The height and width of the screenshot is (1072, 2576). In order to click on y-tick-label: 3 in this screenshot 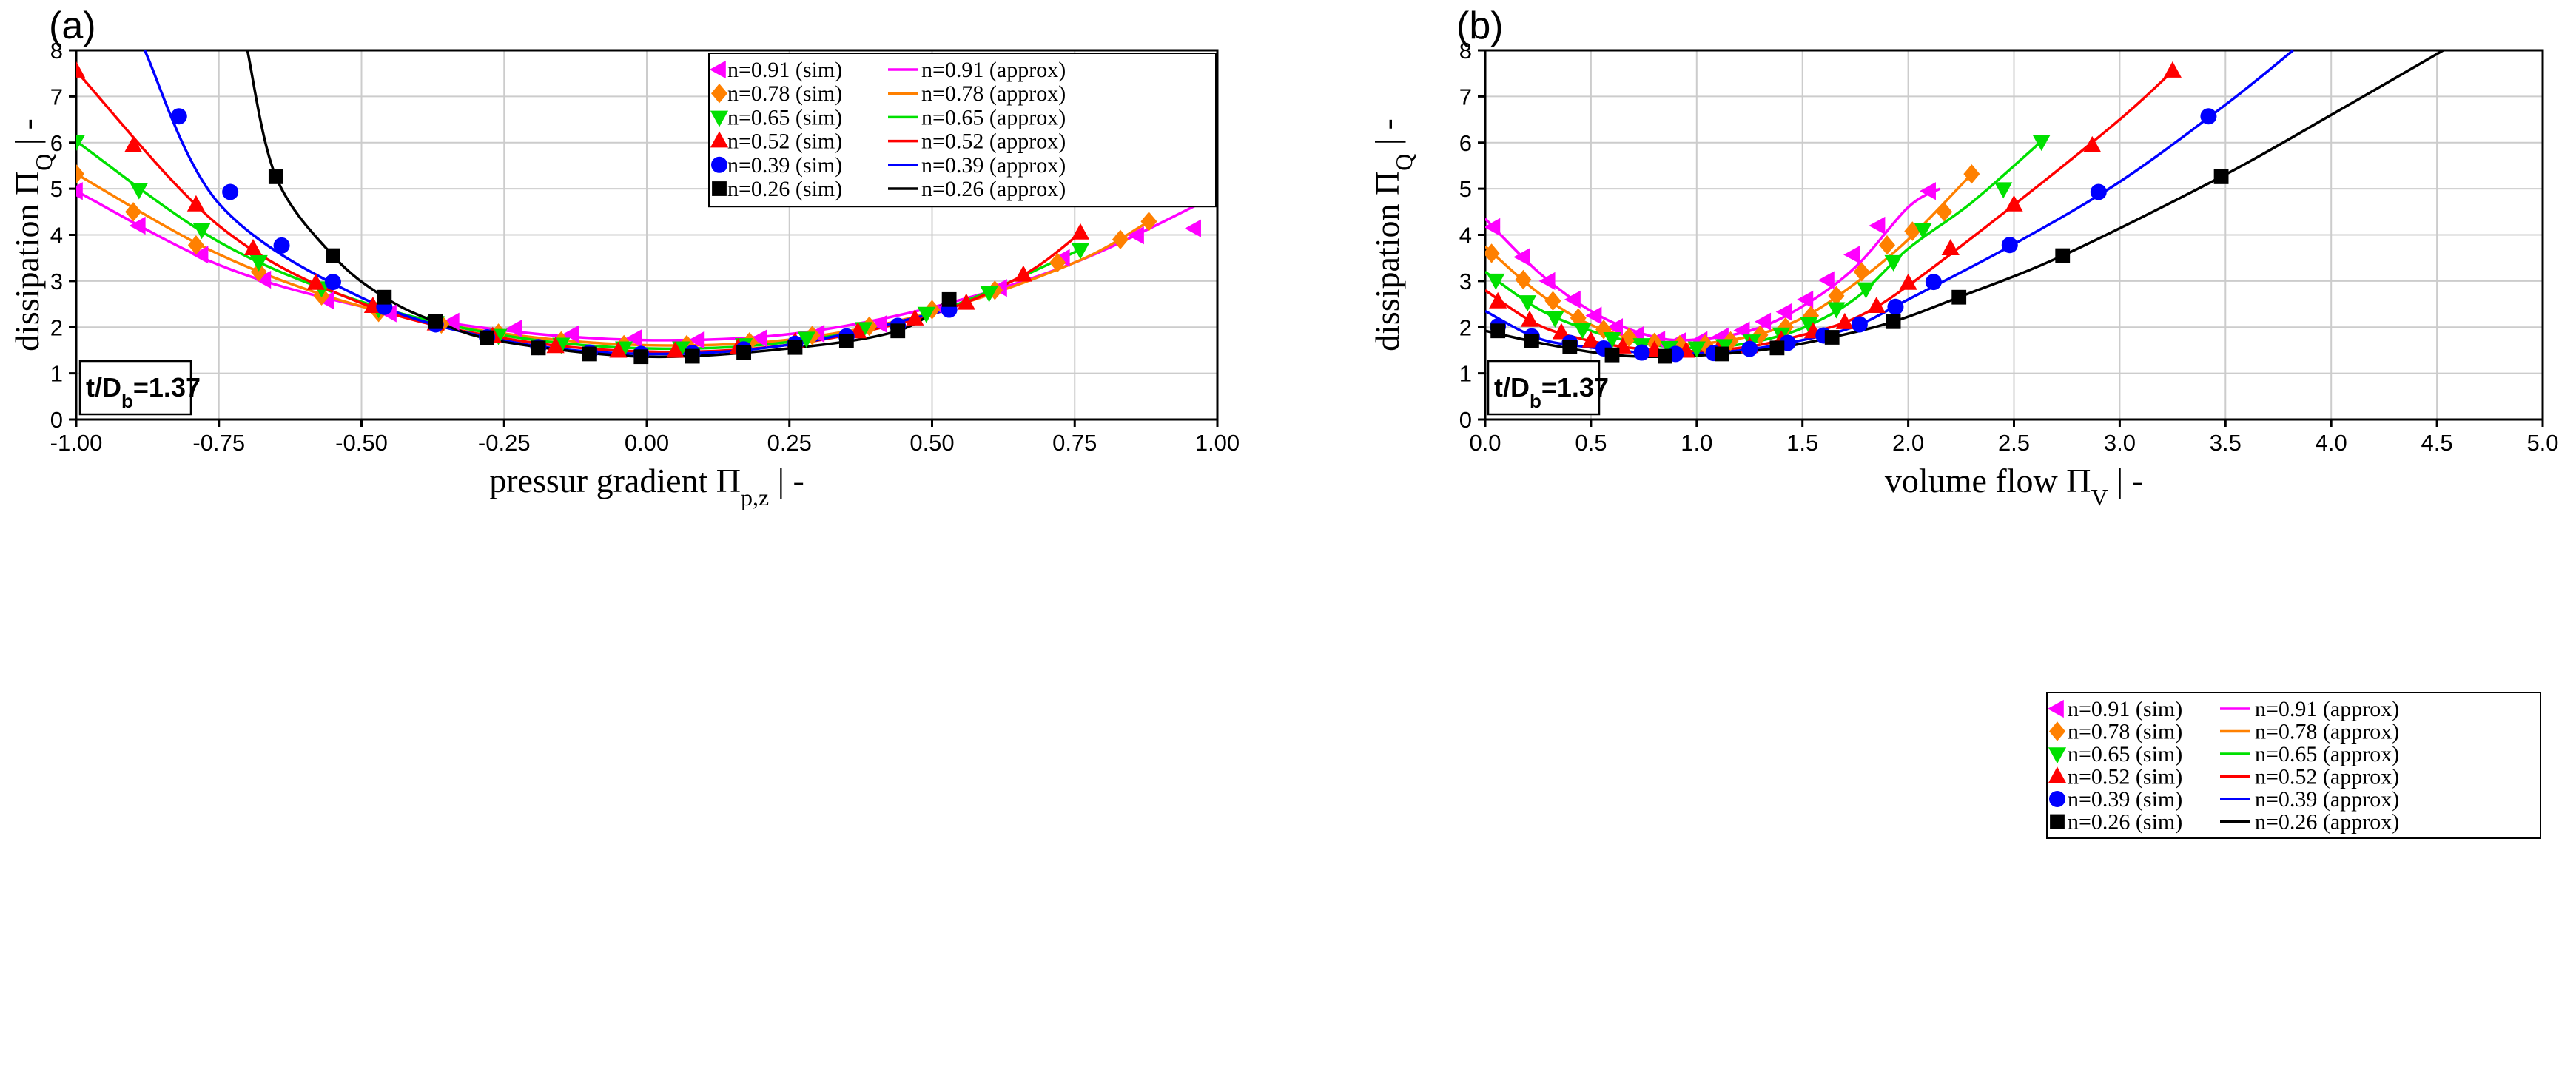, I will do `click(56, 281)`.